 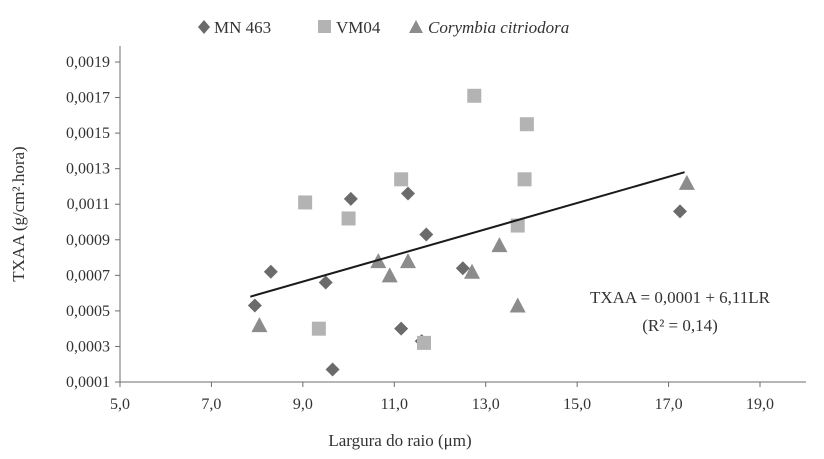 What do you see at coordinates (88, 62) in the screenshot?
I see `y-tick-label: 0,0019` at bounding box center [88, 62].